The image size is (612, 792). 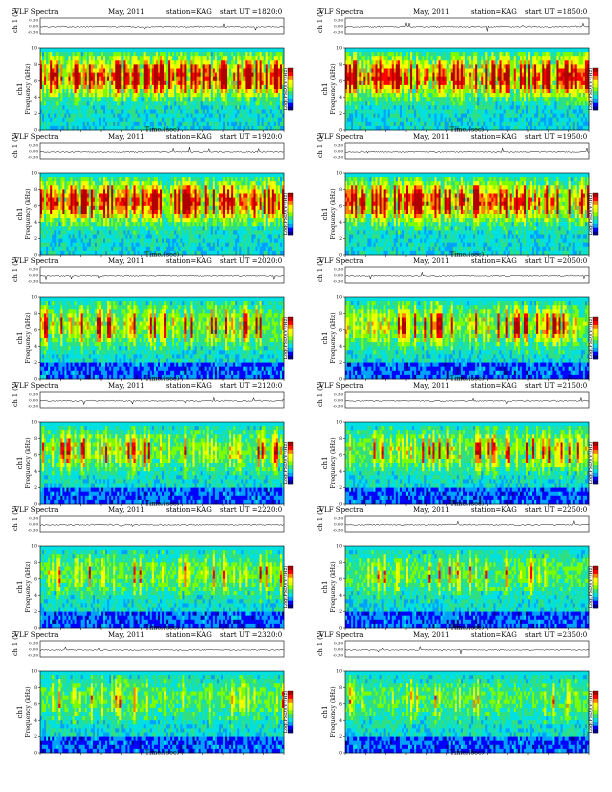 What do you see at coordinates (320, 20) in the screenshot?
I see `channel-axis-label: ch 1 (V)` at bounding box center [320, 20].